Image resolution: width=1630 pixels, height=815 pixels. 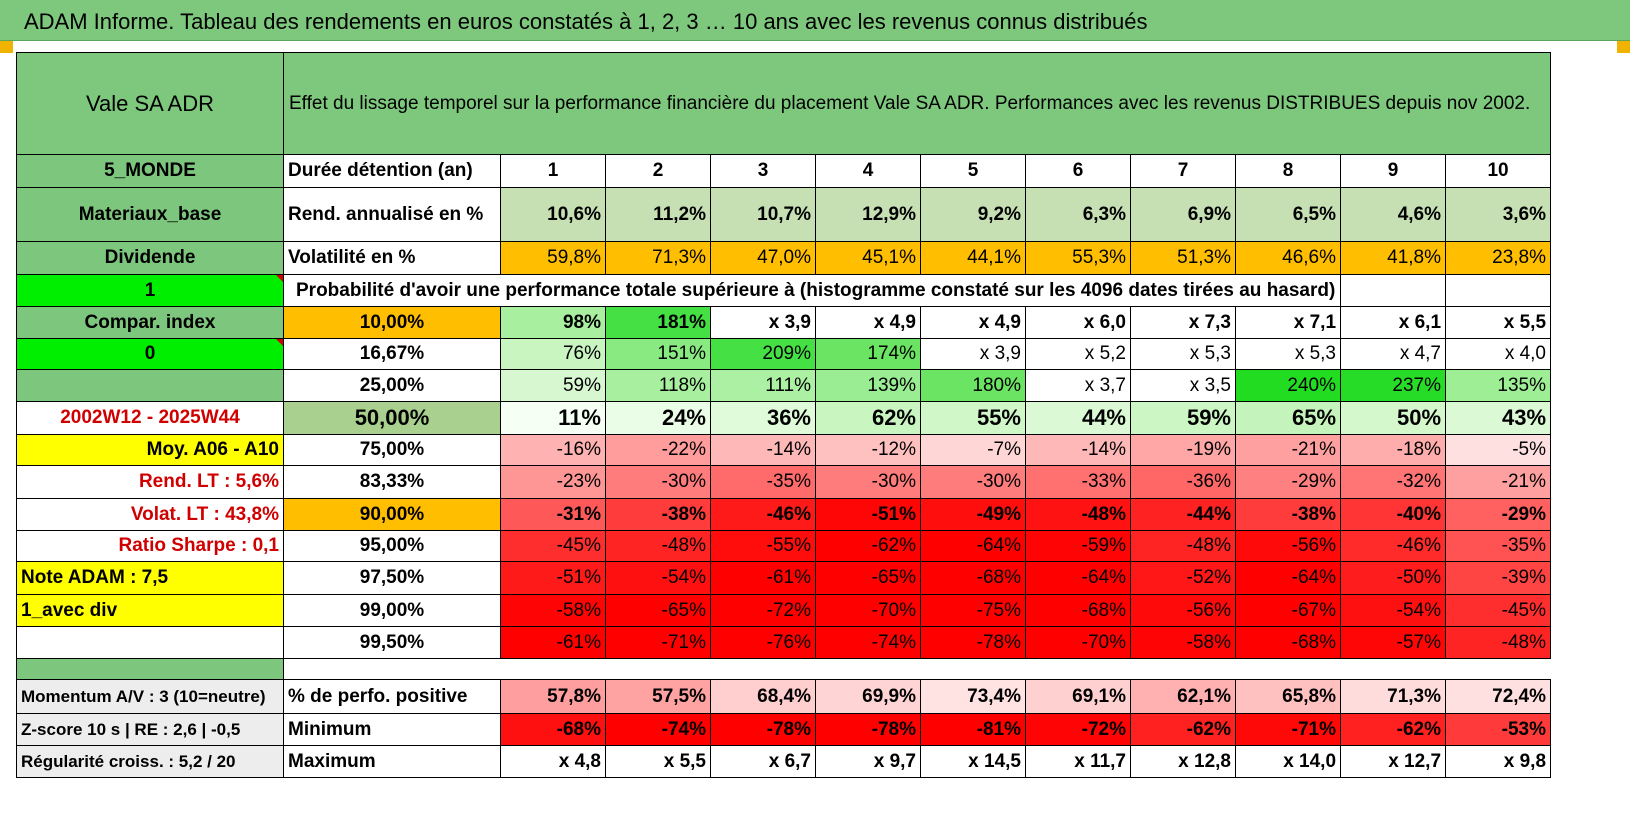 What do you see at coordinates (1393, 729) in the screenshot?
I see `minimum-cell: -62%` at bounding box center [1393, 729].